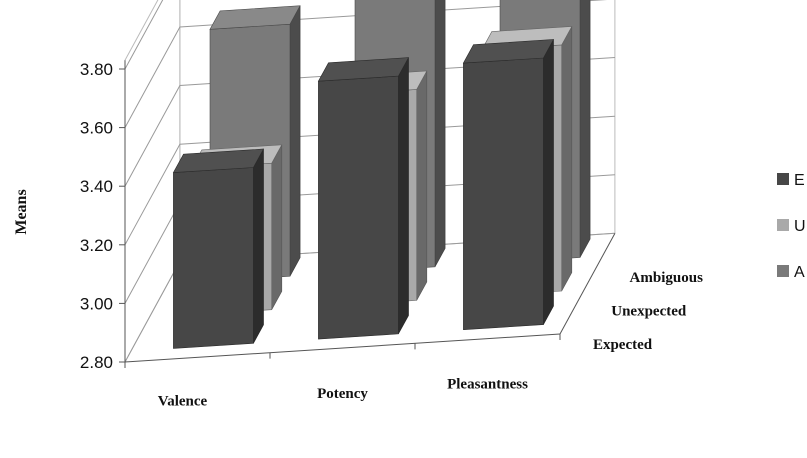 The height and width of the screenshot is (458, 807). Describe the element at coordinates (791, 226) in the screenshot. I see `legend: E U A` at that location.